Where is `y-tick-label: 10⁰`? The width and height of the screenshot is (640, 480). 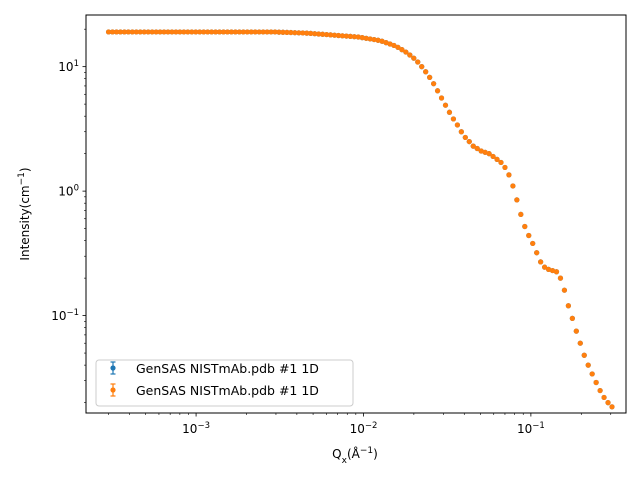 y-tick-label: 10⁰ is located at coordinates (68, 191).